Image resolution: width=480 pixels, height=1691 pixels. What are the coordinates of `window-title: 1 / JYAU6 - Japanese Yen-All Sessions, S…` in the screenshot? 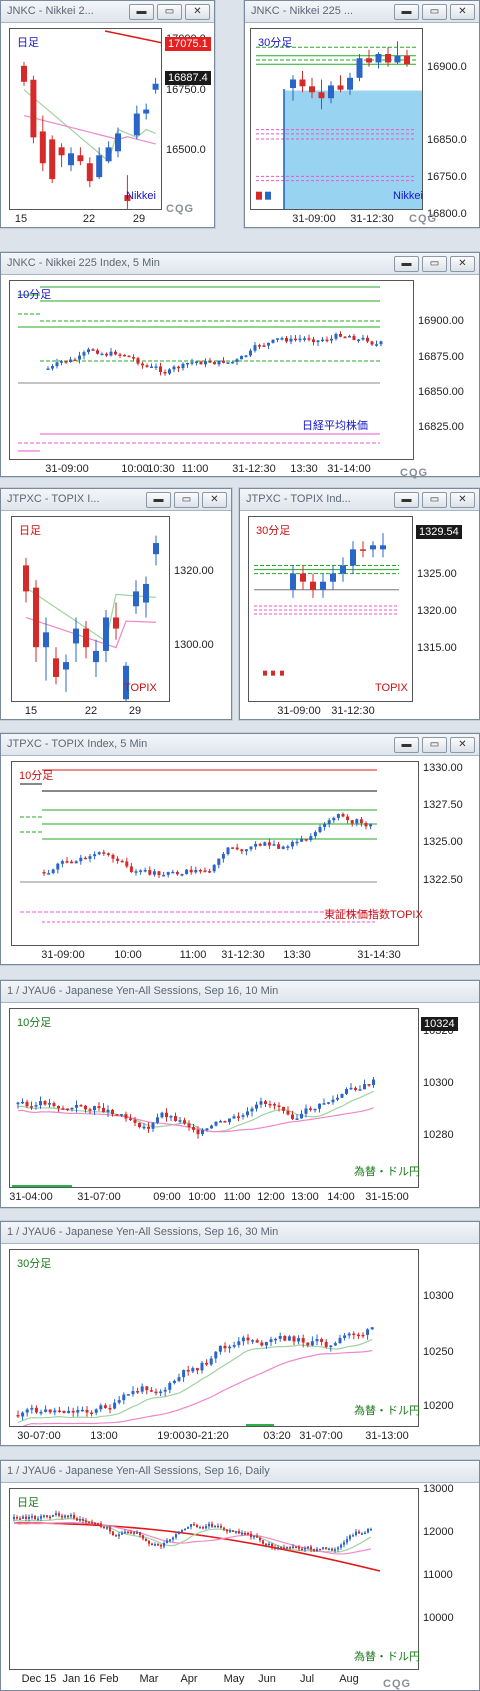 It's located at (143, 1232).